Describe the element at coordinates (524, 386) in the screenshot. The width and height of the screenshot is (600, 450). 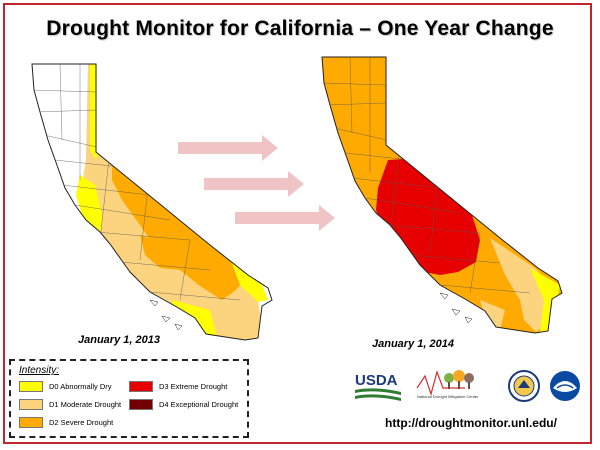
I see `commerce-seal-icon` at that location.